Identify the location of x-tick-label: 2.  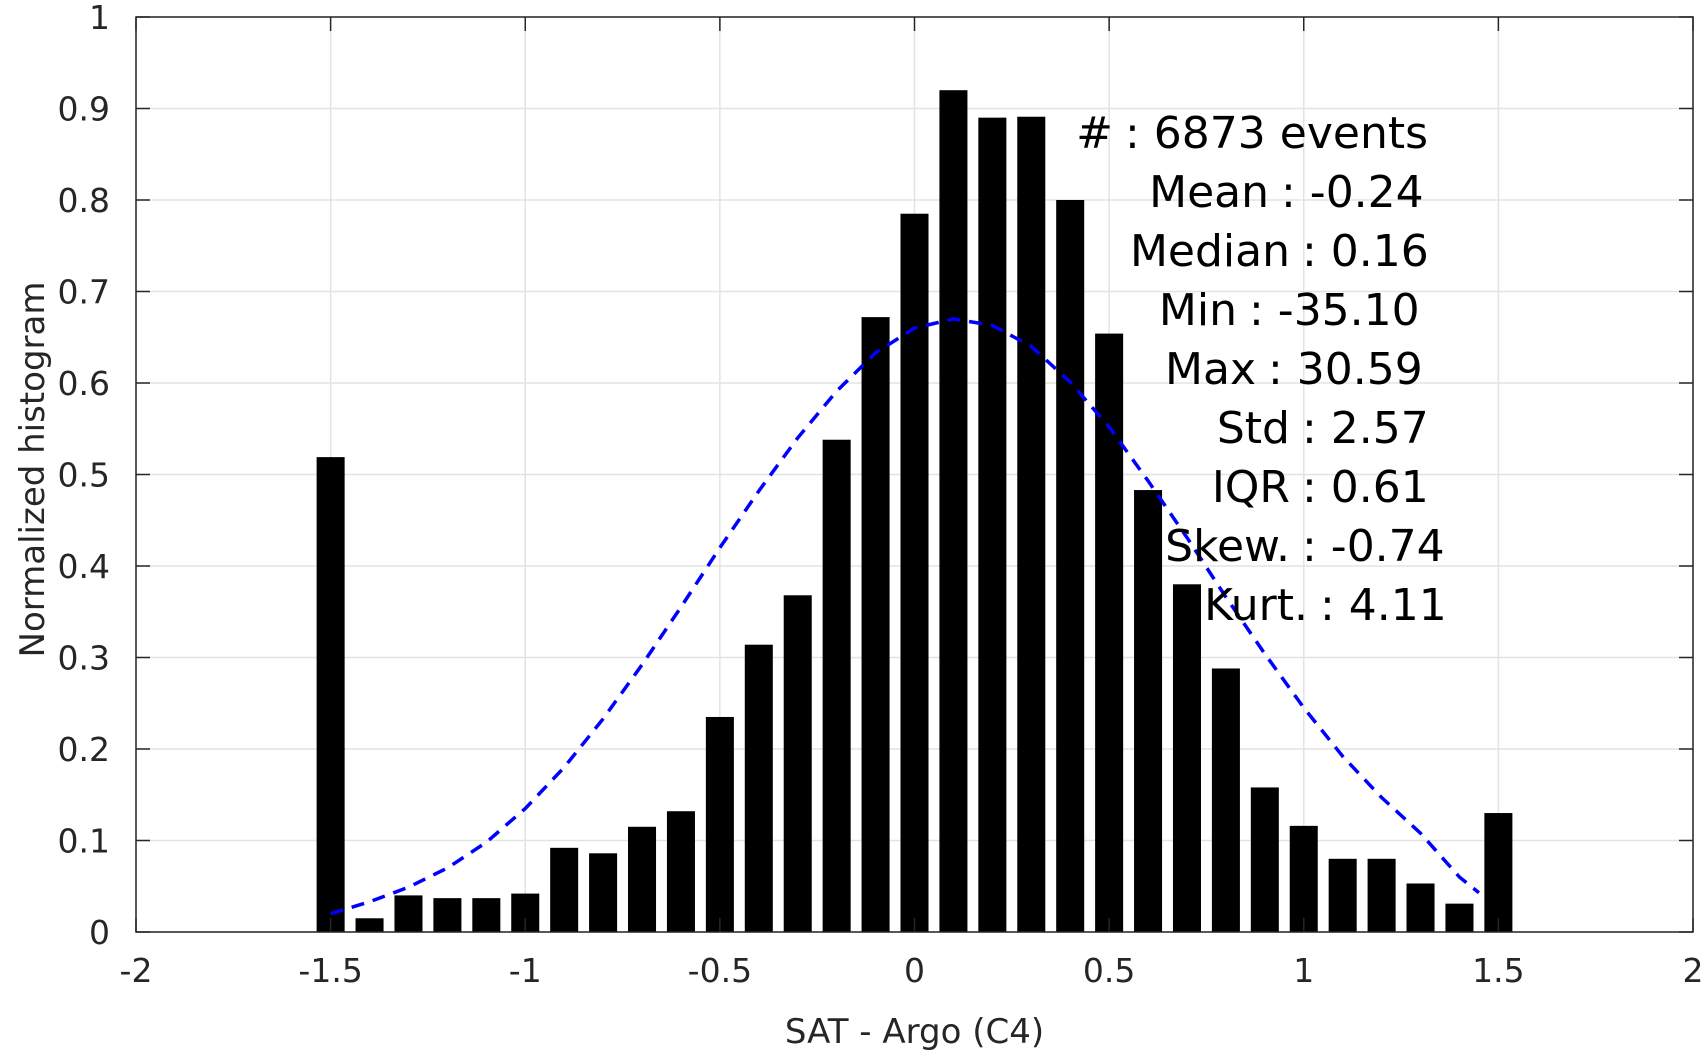
(1693, 970).